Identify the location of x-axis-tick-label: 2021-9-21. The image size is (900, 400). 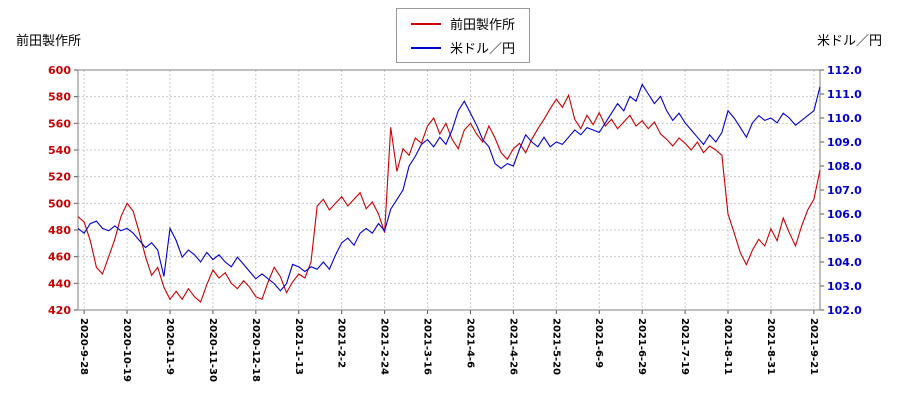
(813, 346).